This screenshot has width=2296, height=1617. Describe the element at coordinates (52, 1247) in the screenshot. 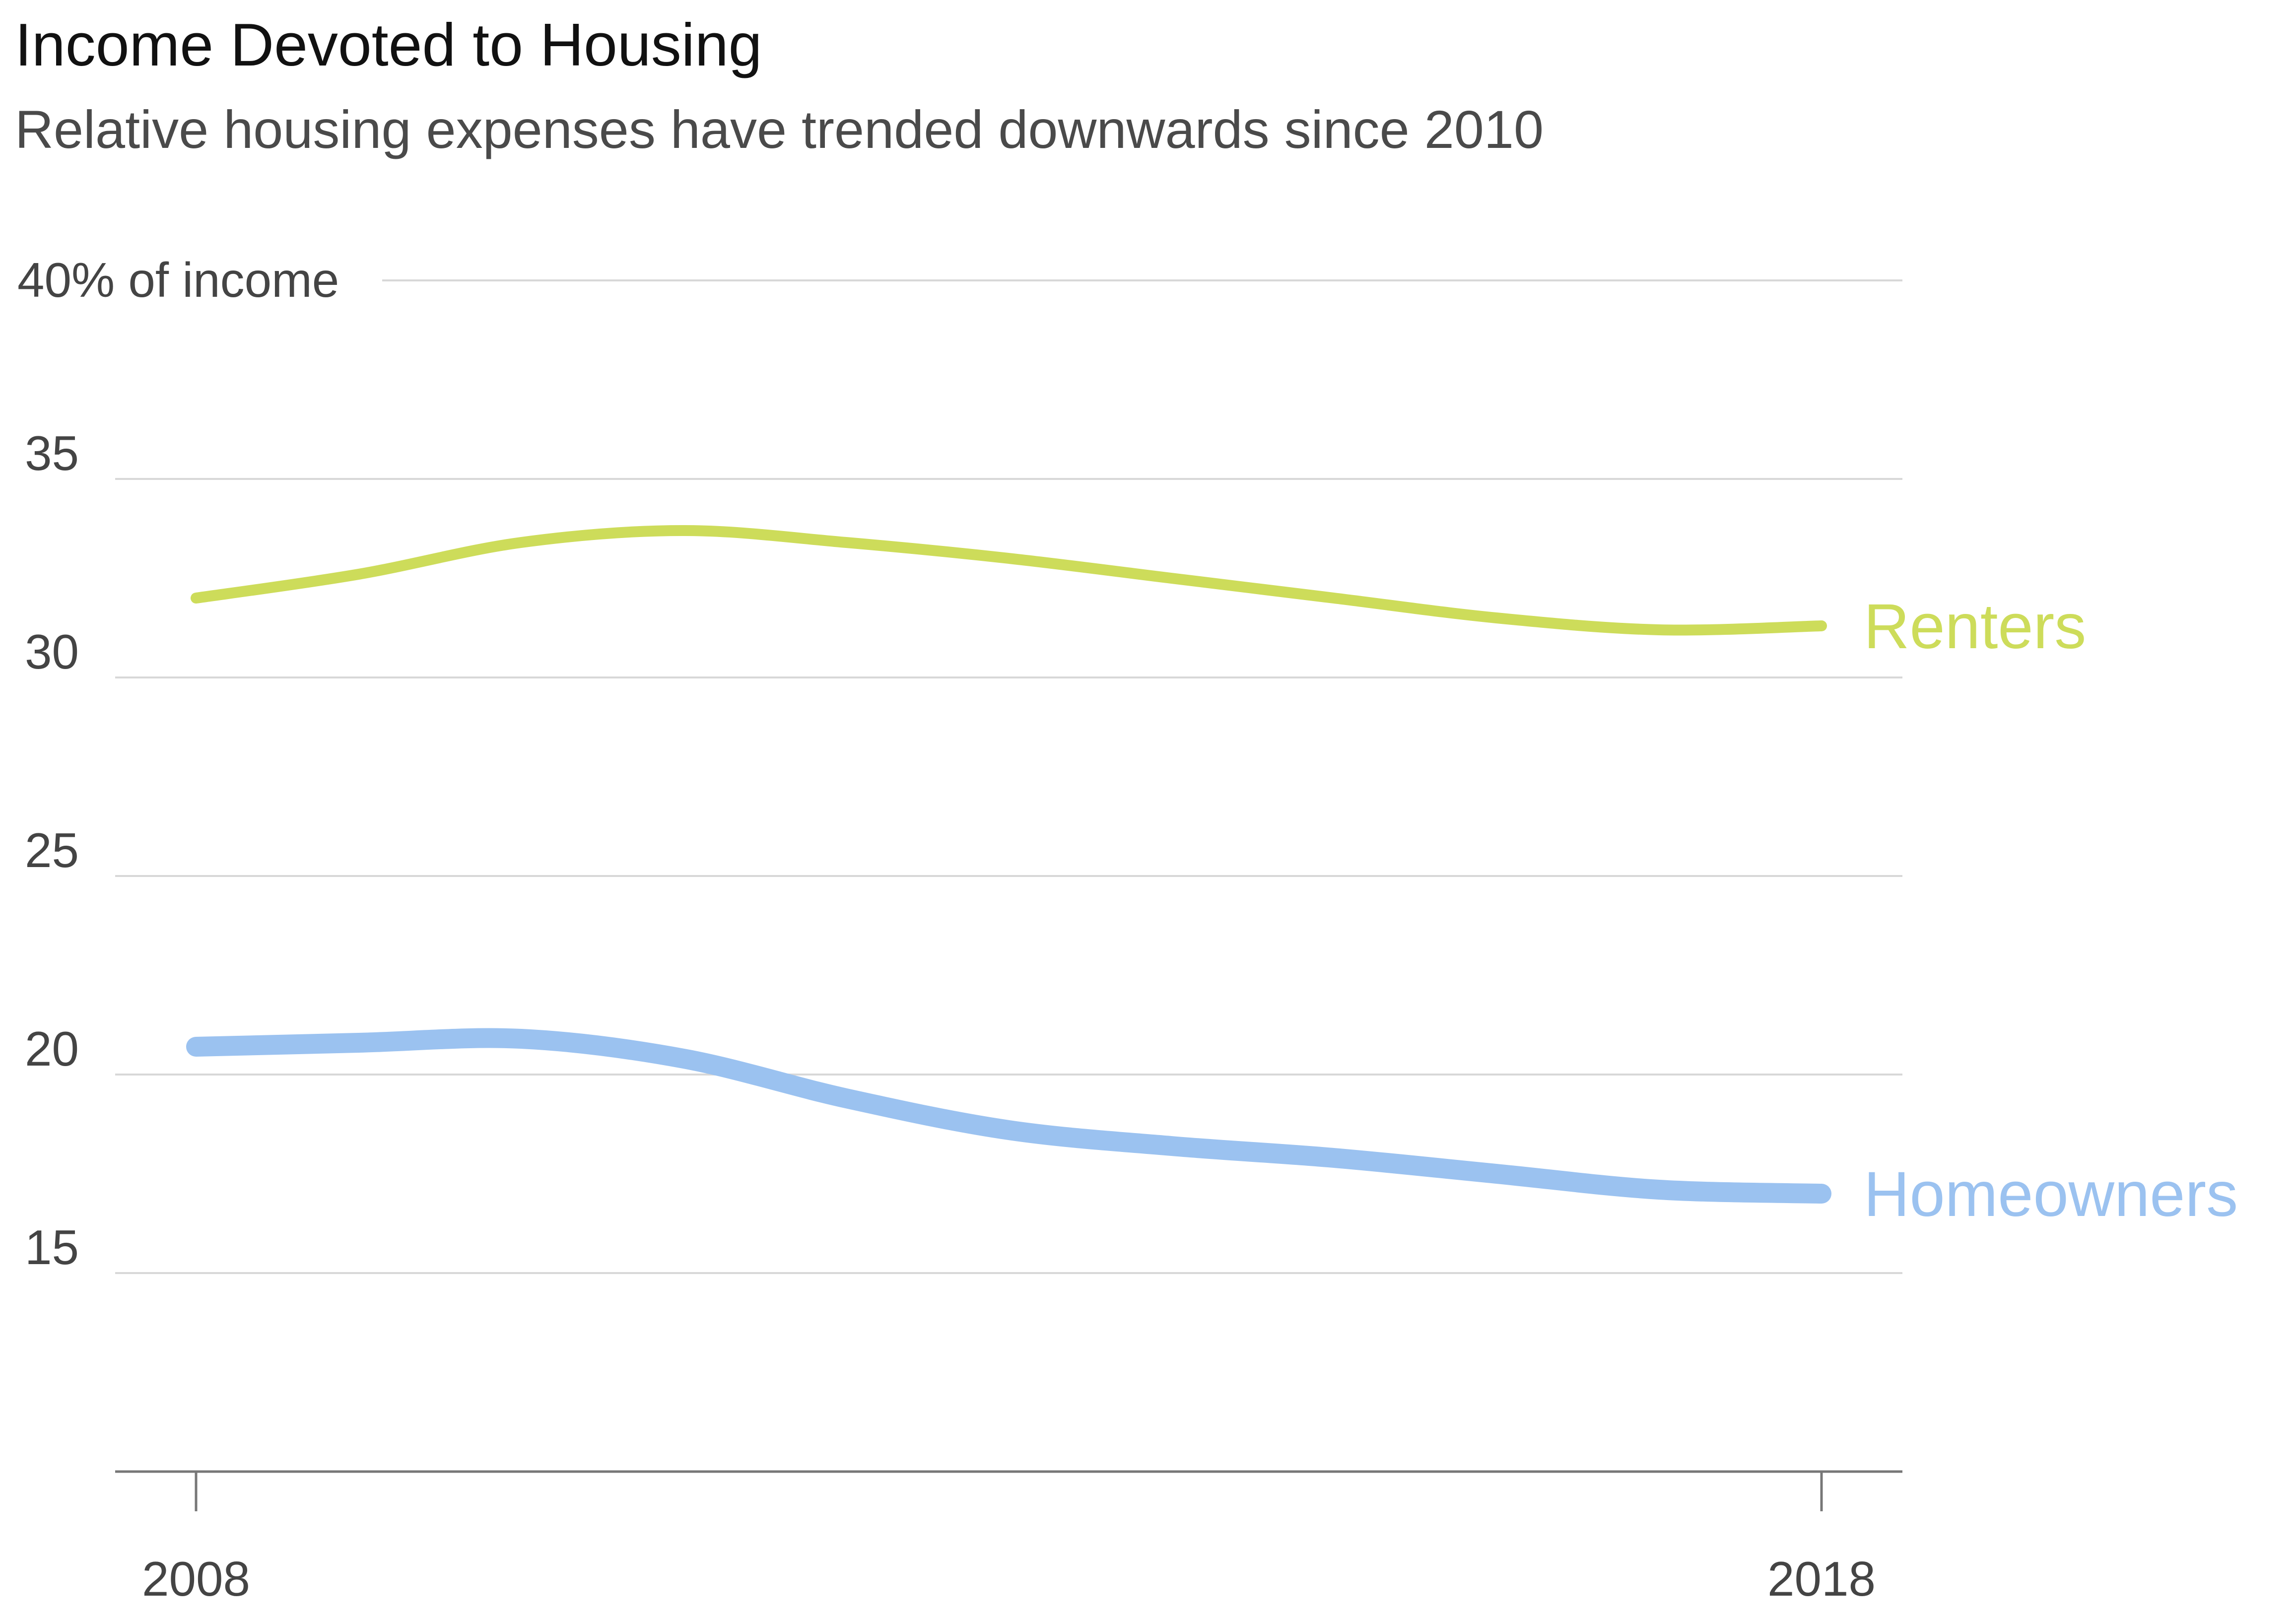

I see `y-tick-label: 15` at that location.